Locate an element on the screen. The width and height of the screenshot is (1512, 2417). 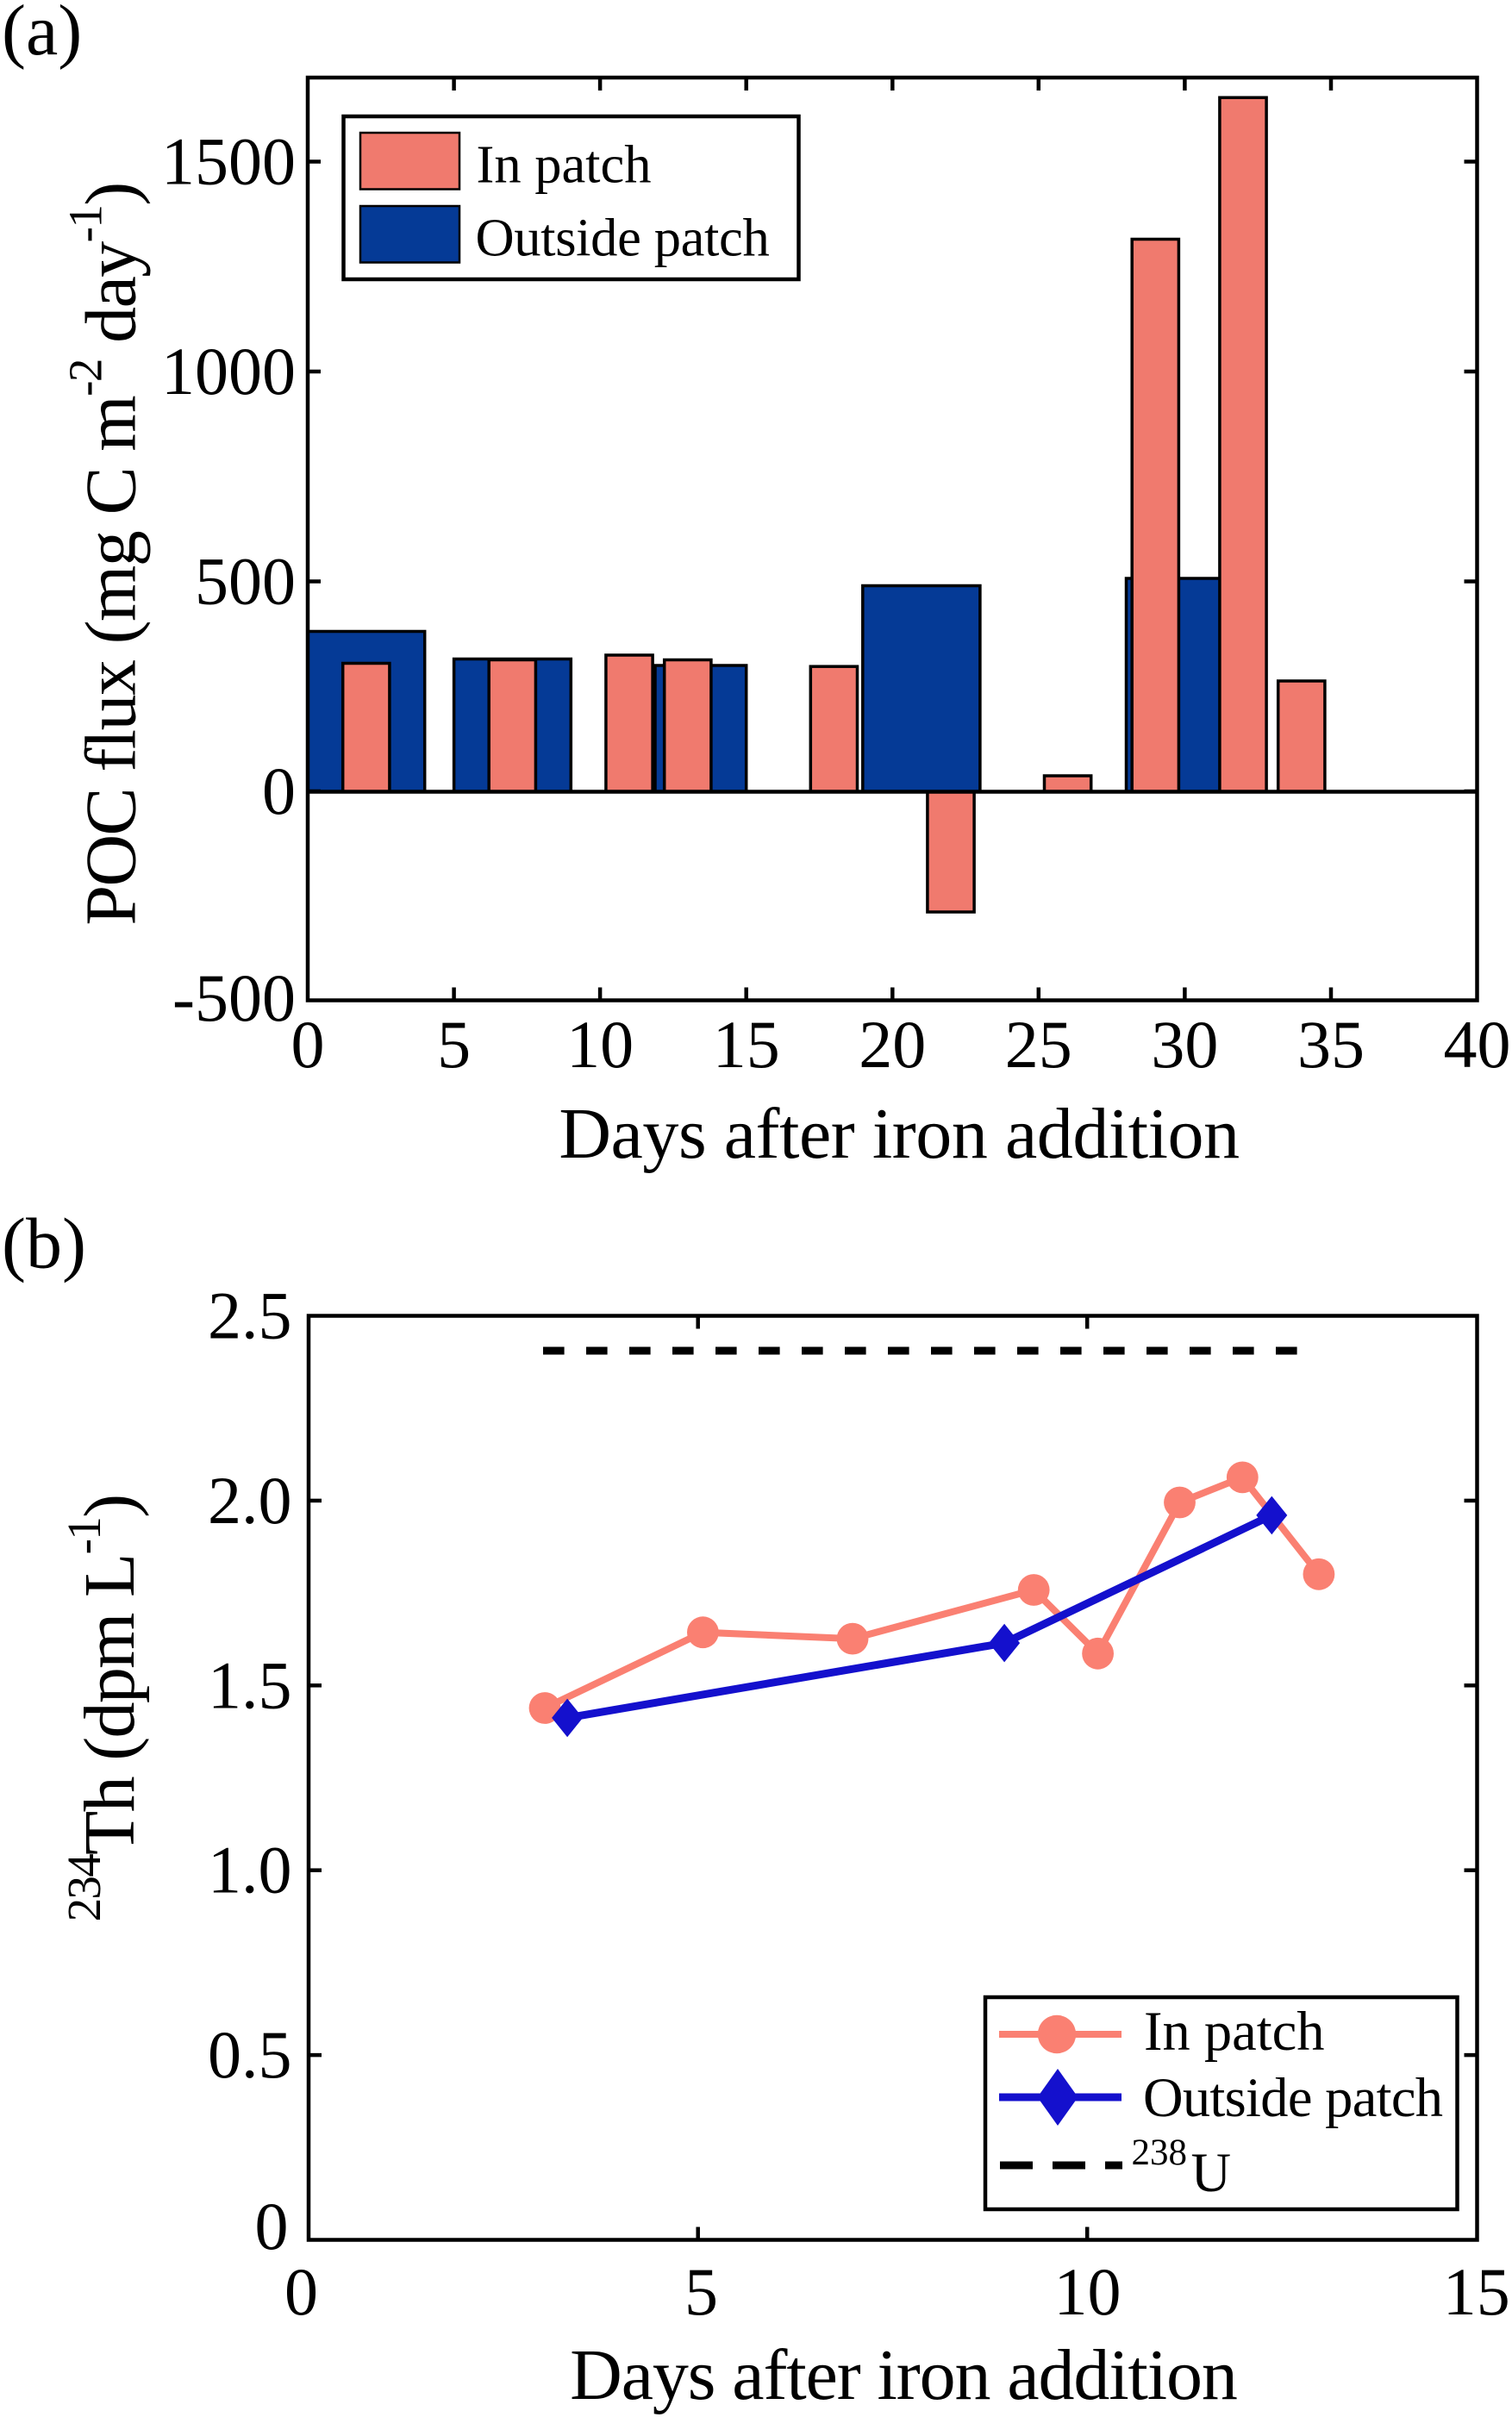
svg-text: 2.5 is located at coordinates (250, 1315).